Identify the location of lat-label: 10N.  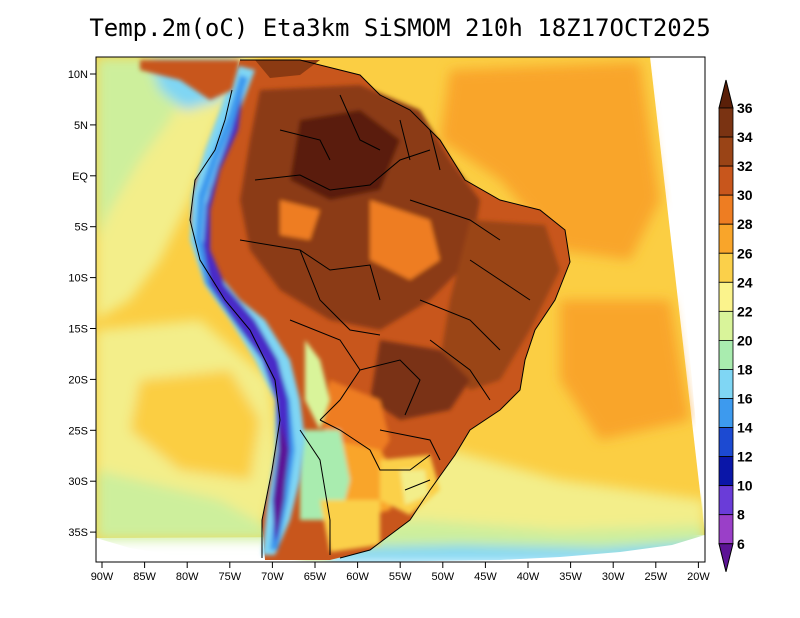
(78, 75).